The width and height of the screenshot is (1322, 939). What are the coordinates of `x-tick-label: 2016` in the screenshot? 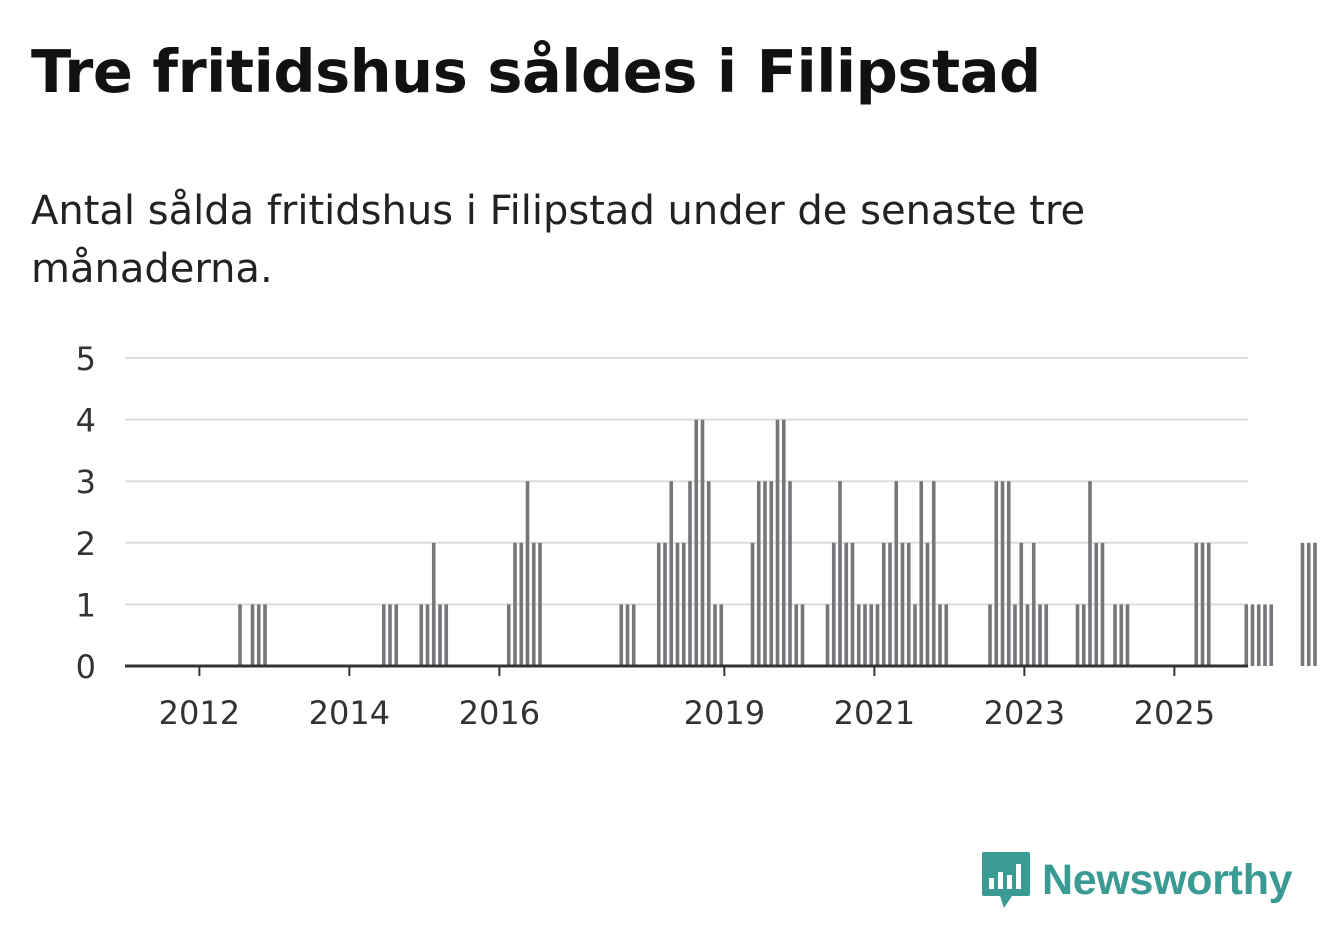 It's located at (499, 713).